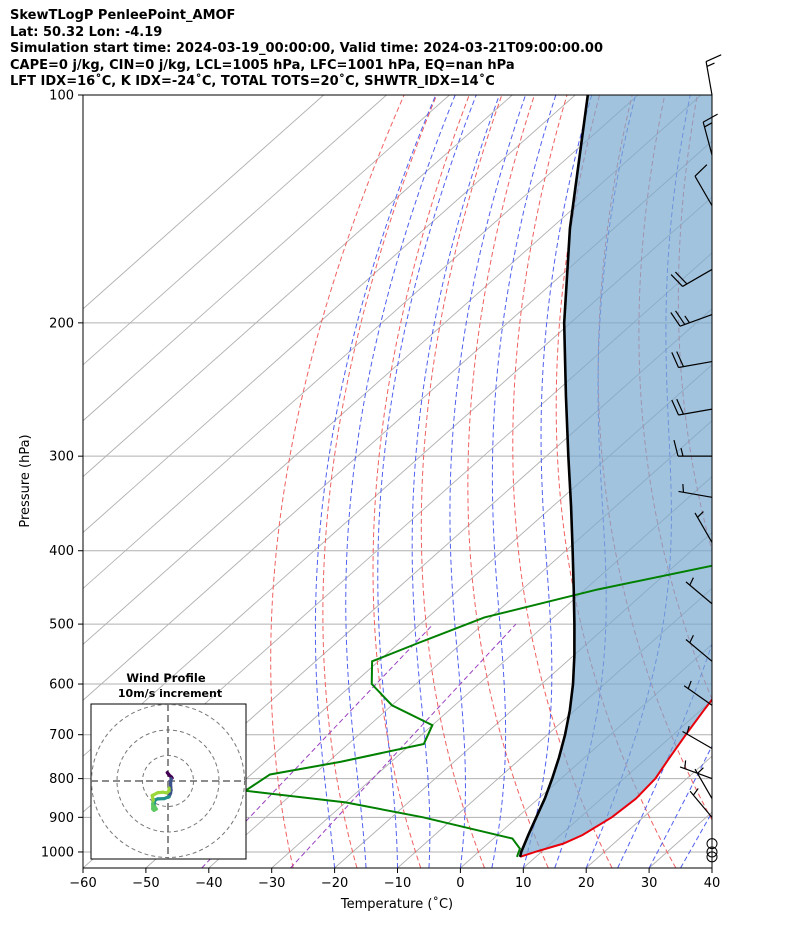 Image resolution: width=794 pixels, height=937 pixels. I want to click on y-tick-label: 300, so click(61, 457).